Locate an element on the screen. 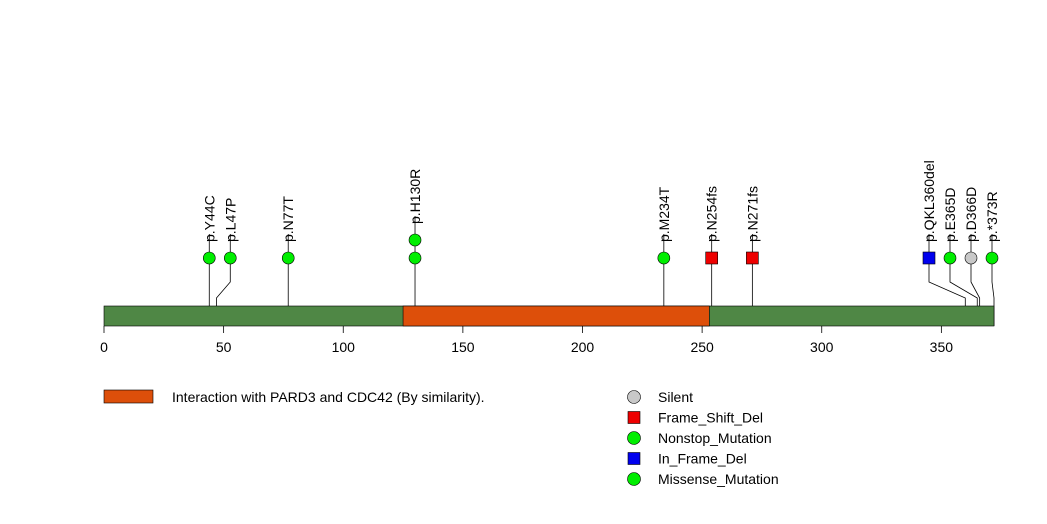  mutation-label: p.N254fs is located at coordinates (712, 214).